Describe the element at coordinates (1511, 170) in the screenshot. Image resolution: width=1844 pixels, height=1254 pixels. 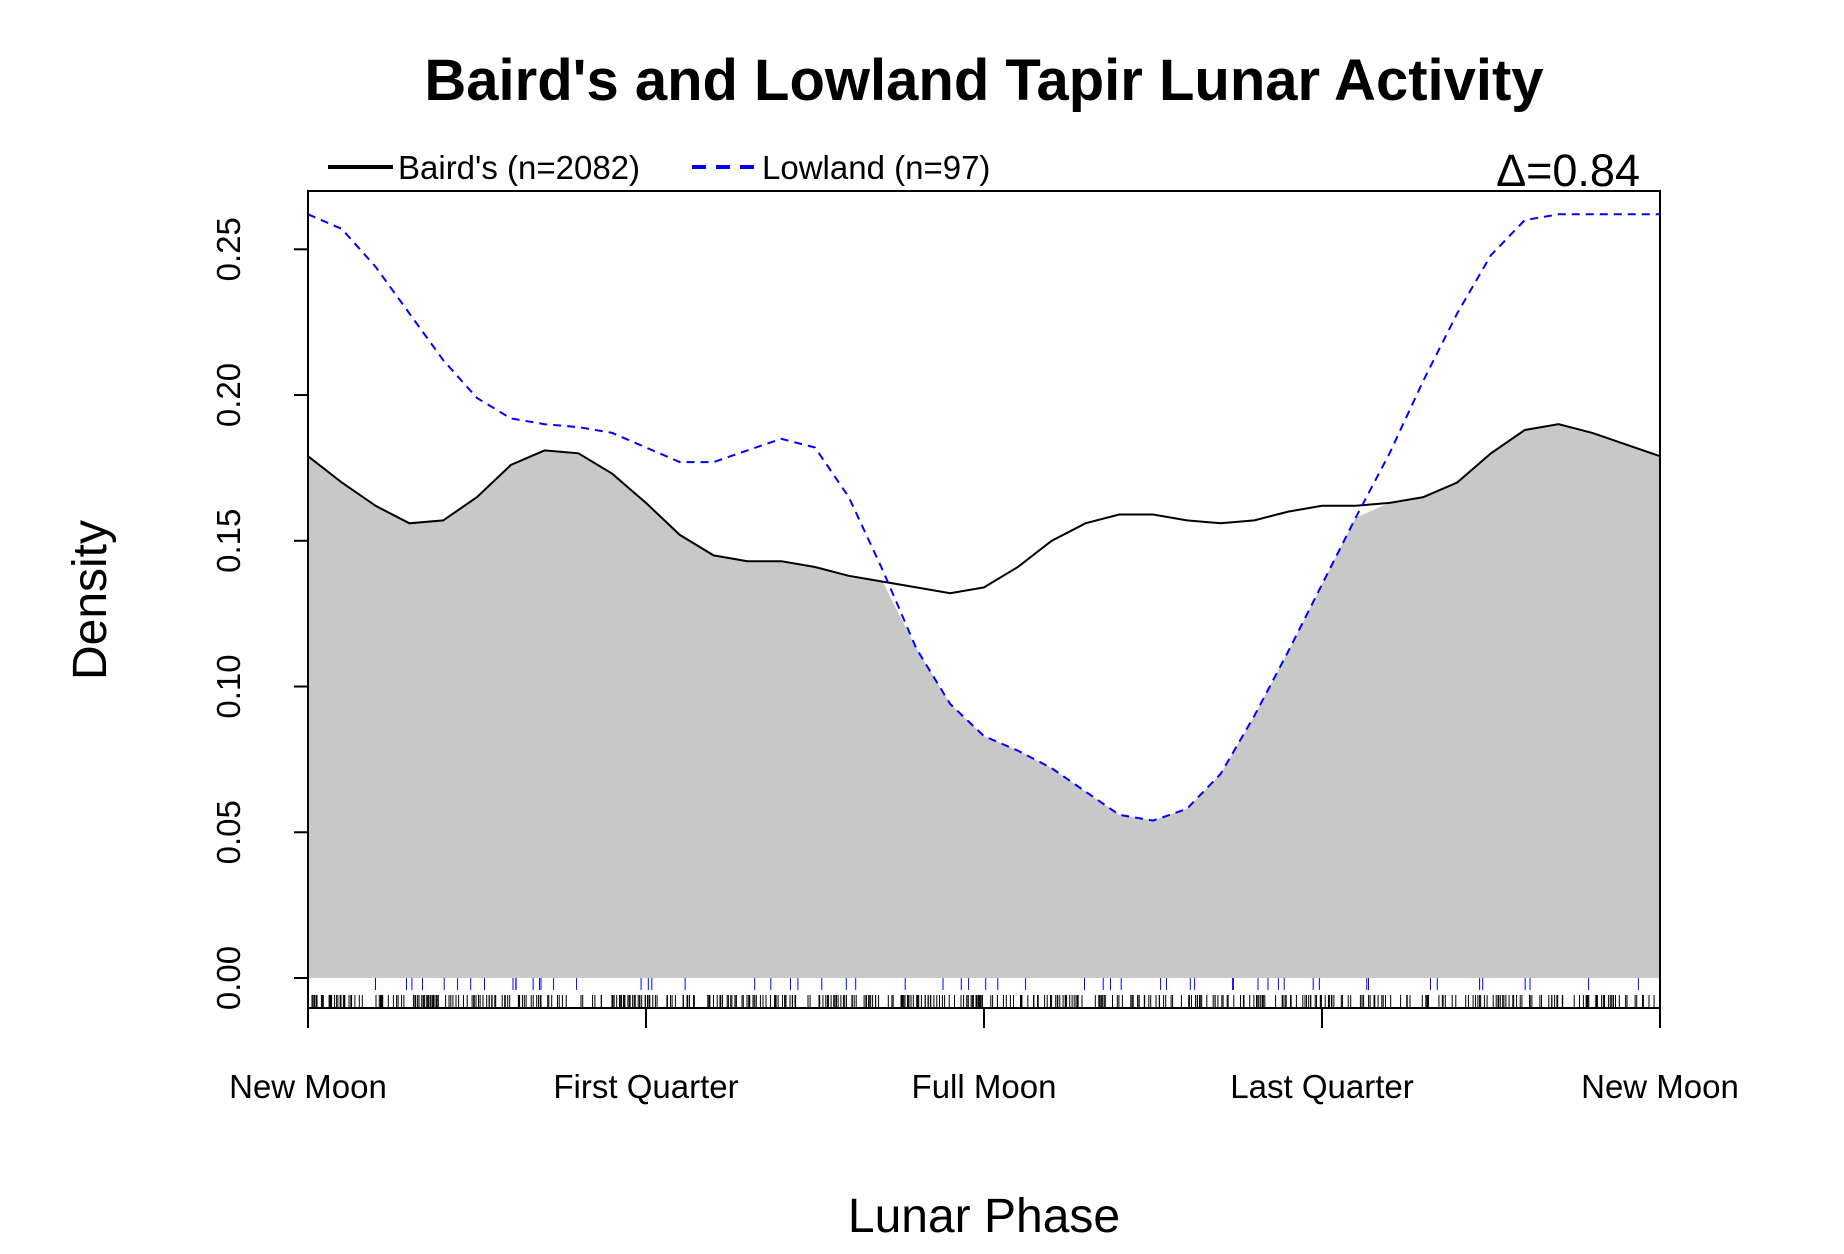
I see `delta-symbol: Δ` at that location.